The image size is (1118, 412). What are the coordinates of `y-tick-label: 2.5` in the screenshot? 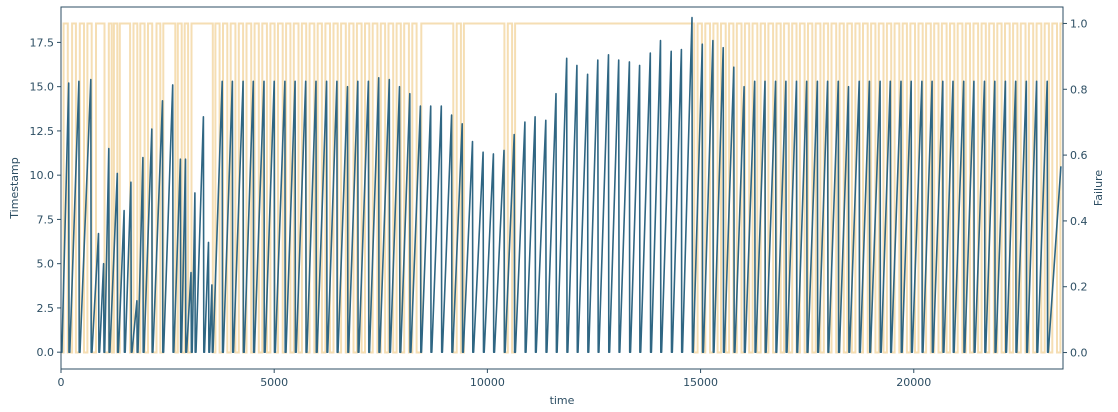 It's located at (46, 308).